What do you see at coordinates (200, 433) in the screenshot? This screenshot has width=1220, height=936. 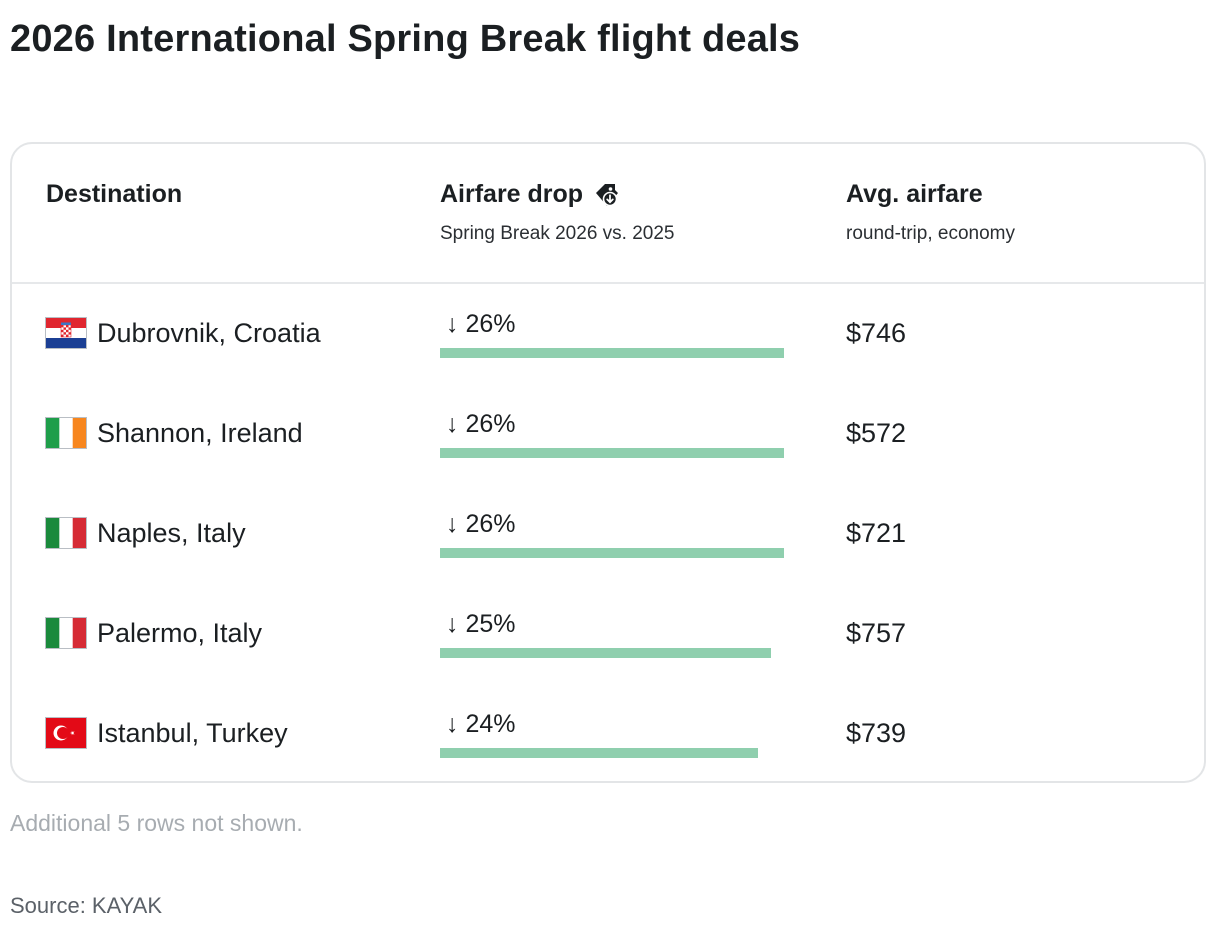 I see `destination-name: Shannon, Ireland` at bounding box center [200, 433].